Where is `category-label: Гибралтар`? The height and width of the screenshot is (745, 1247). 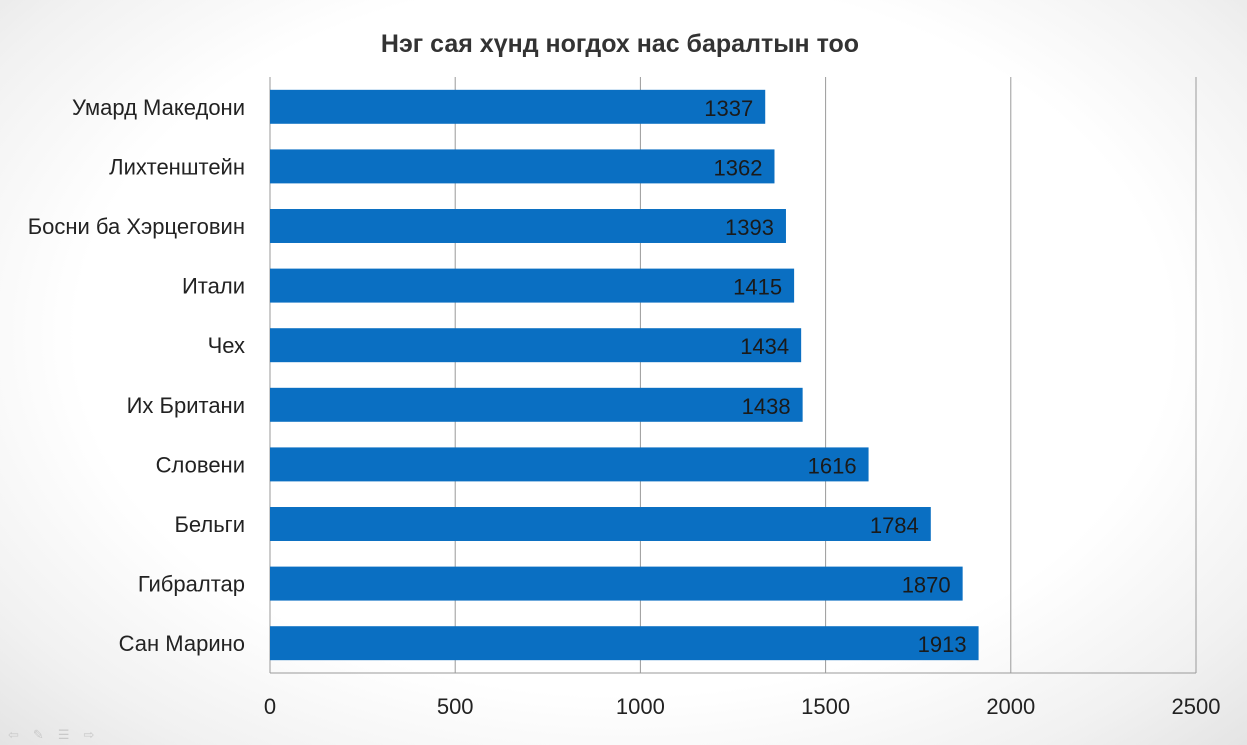
category-label: Гибралтар is located at coordinates (191, 584).